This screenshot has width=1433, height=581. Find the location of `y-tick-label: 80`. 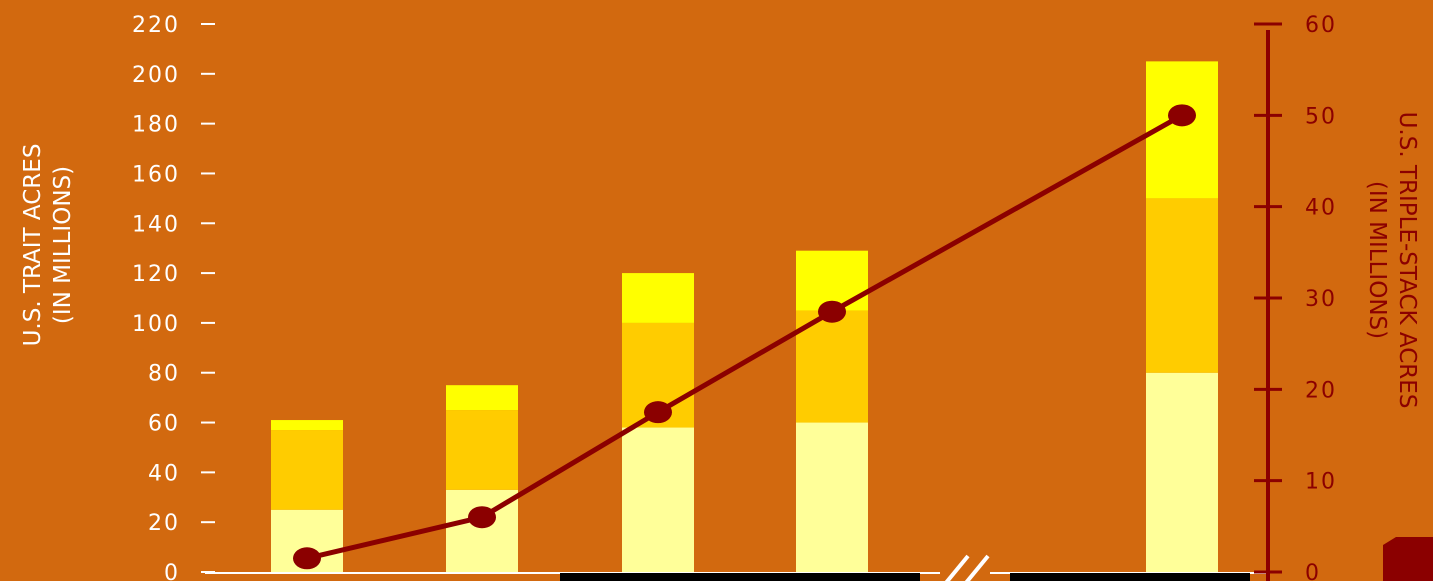

y-tick-label: 80 is located at coordinates (164, 374).